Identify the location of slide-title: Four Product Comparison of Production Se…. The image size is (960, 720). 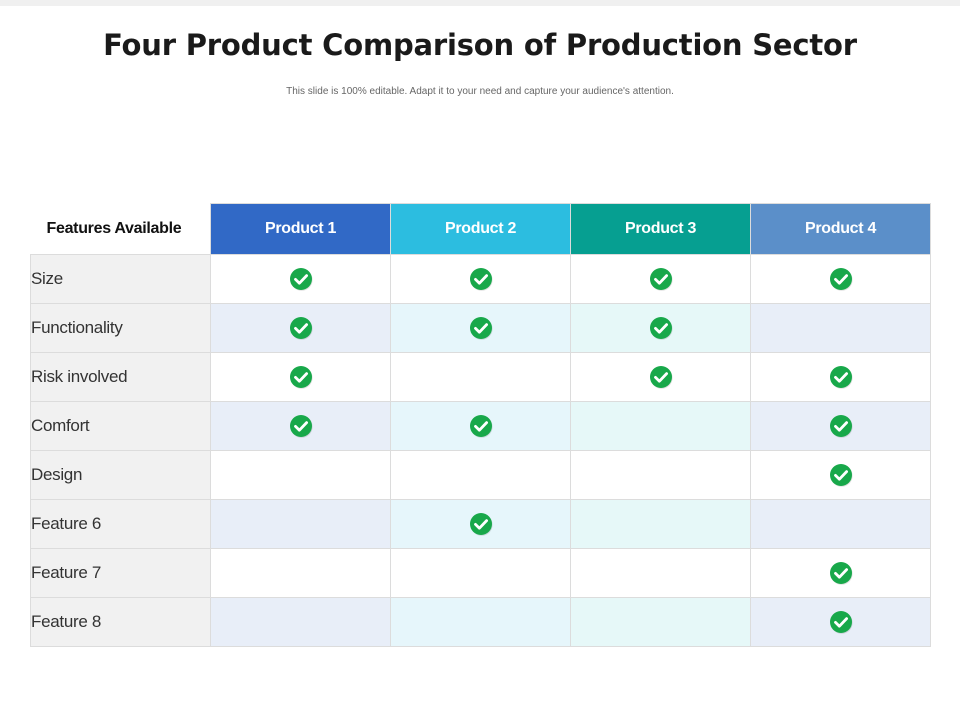
(480, 45).